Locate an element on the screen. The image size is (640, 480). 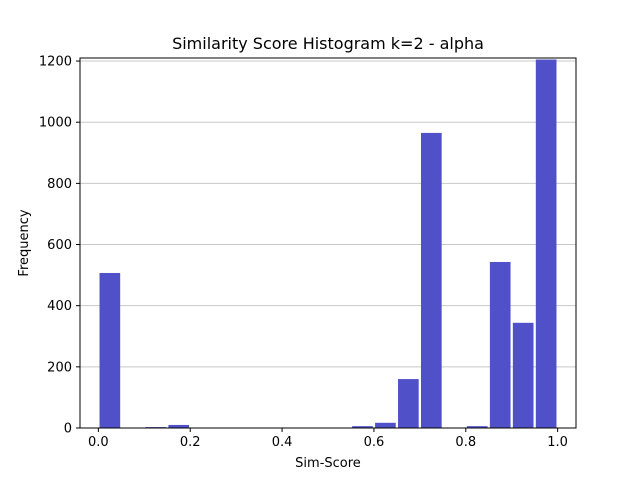
y-tick-label: 1000 is located at coordinates (55, 123).